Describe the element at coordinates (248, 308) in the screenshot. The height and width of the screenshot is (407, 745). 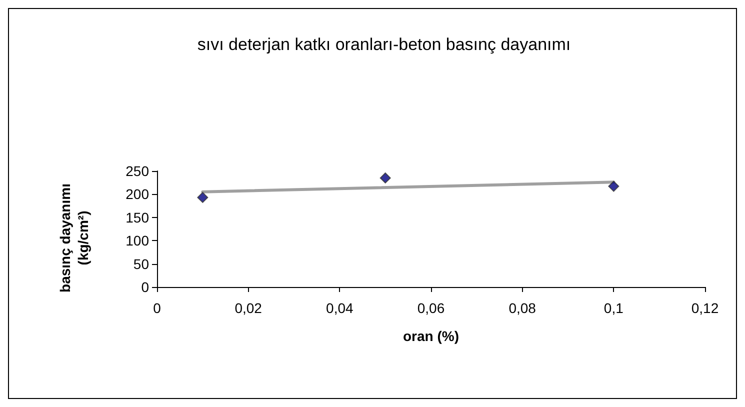
I see `x-tick-label: 0,02` at that location.